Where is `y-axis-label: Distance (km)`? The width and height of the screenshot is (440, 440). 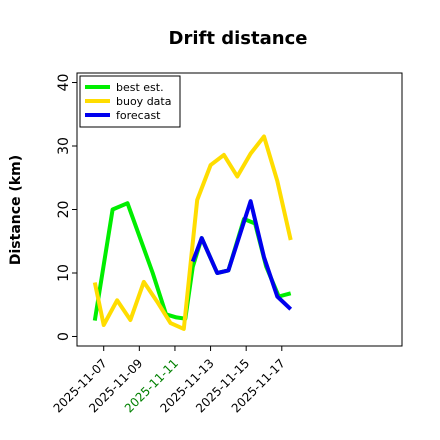
y-axis-label: Distance (km) is located at coordinates (16, 210).